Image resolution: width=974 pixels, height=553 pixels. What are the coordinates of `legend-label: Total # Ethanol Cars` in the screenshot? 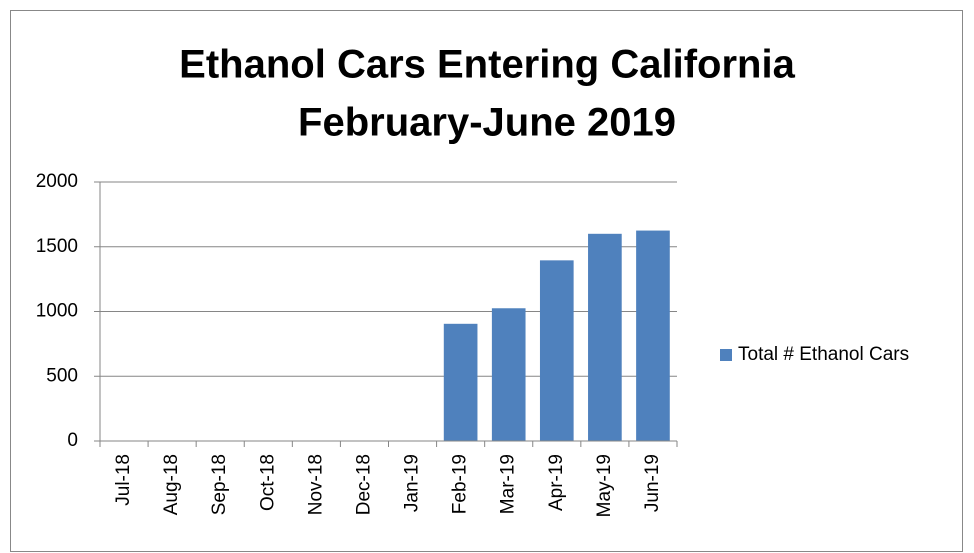 It's located at (823, 354).